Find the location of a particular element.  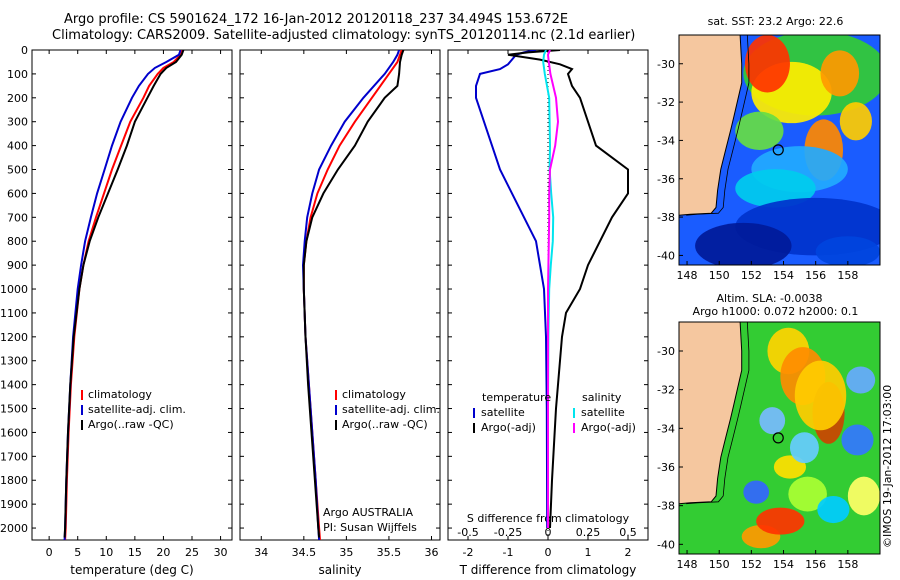

x-tick-label: 158 is located at coordinates (847, 564).